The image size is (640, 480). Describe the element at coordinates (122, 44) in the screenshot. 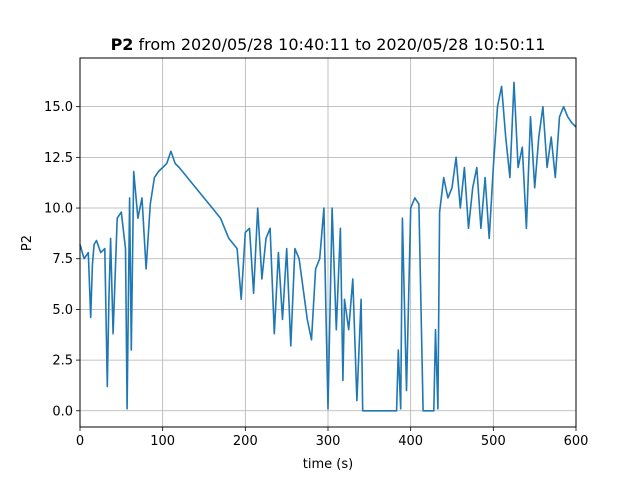

I see `chart-title-bold: P2` at that location.